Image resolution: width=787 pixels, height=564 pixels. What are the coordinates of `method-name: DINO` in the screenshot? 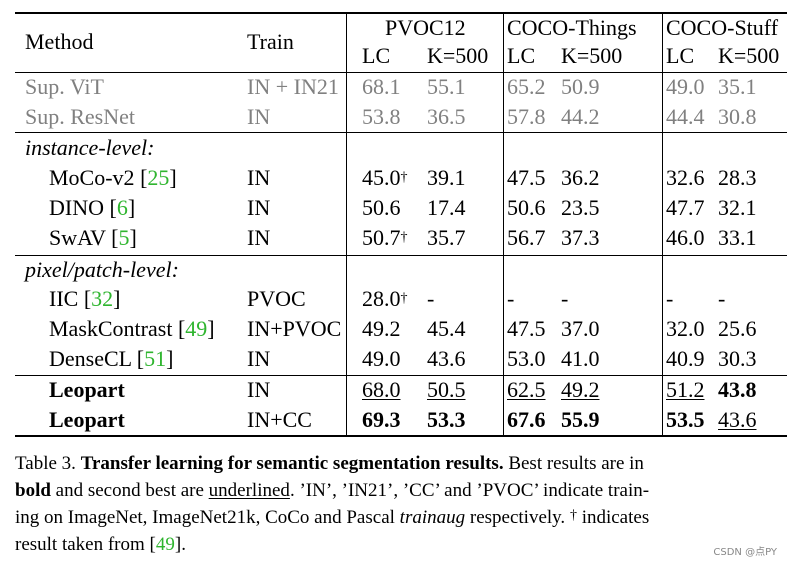 It's located at (76, 207).